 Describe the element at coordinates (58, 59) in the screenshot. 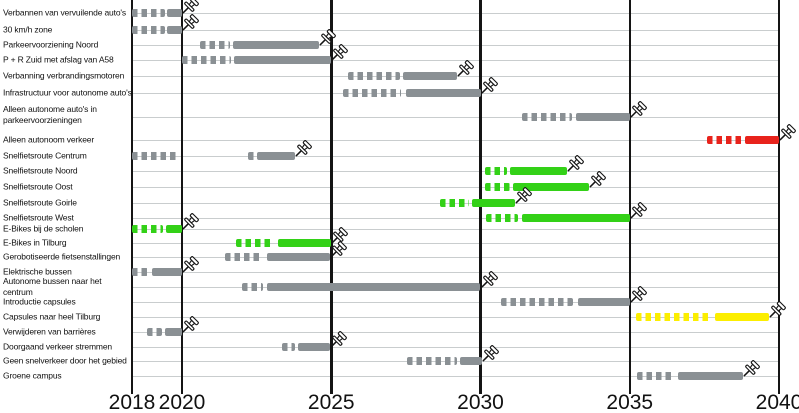

I see `row-label: P + R Zuid met afslag van A58` at that location.